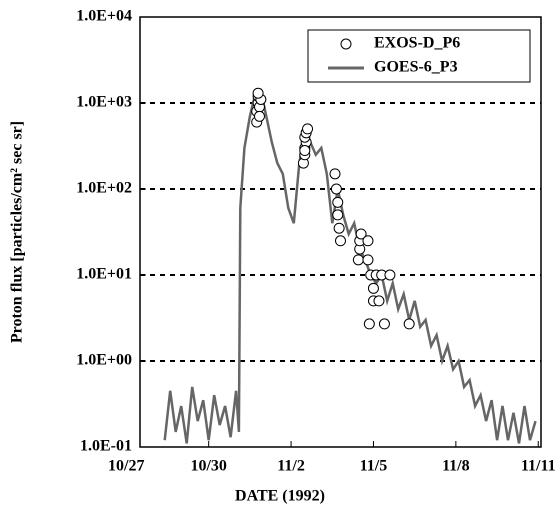 This screenshot has height=511, width=559. What do you see at coordinates (280, 496) in the screenshot?
I see `x-axis-label: DATE (1992)` at bounding box center [280, 496].